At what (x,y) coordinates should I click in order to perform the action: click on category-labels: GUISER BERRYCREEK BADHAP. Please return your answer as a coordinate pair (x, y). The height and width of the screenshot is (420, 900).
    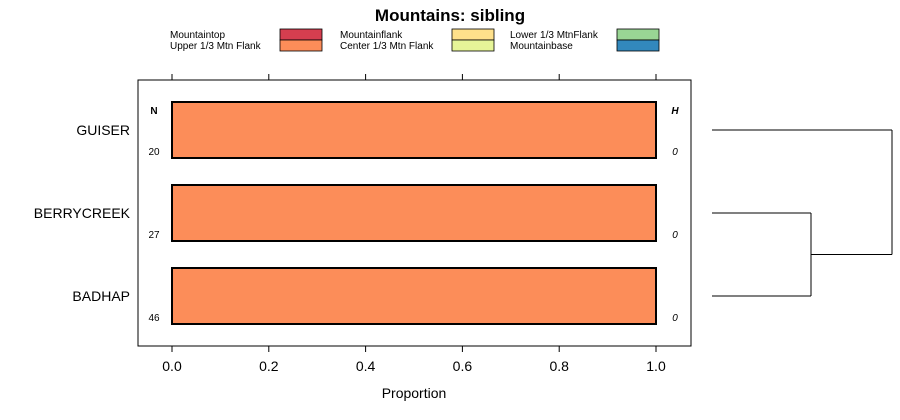
    Looking at the image, I should click on (82, 213).